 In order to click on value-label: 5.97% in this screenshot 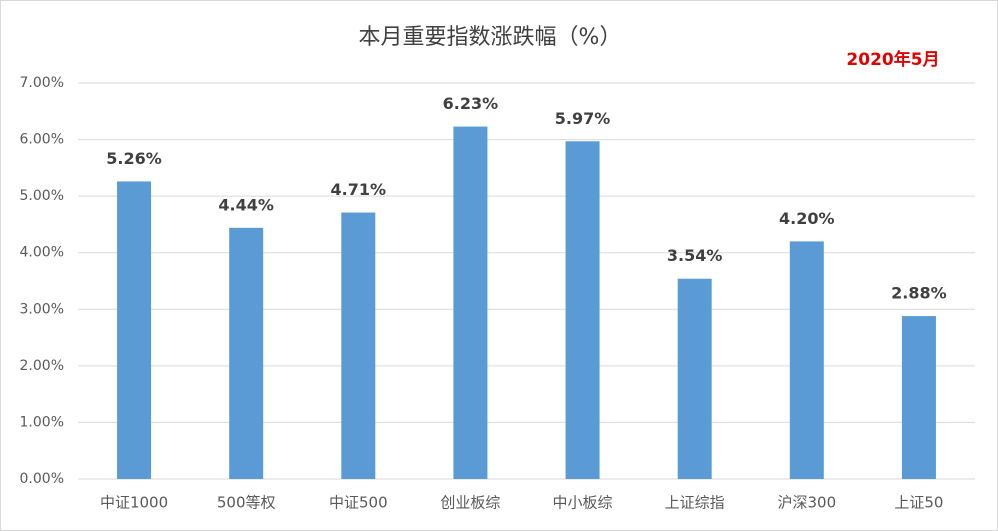, I will do `click(583, 118)`.